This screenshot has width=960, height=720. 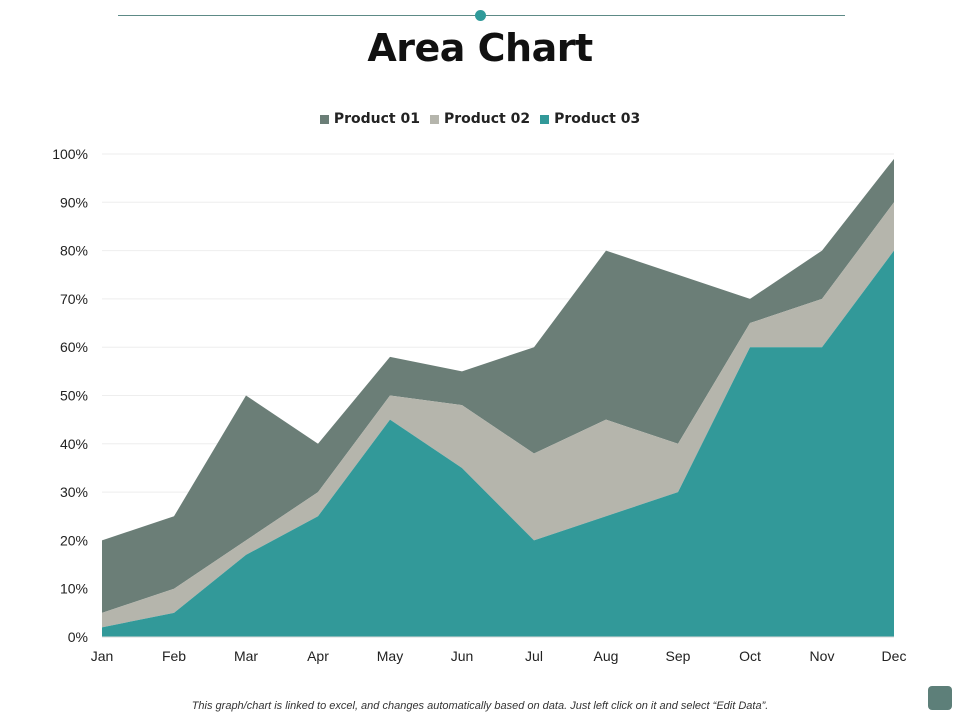 I want to click on x-tick-label: Dec, so click(x=894, y=656).